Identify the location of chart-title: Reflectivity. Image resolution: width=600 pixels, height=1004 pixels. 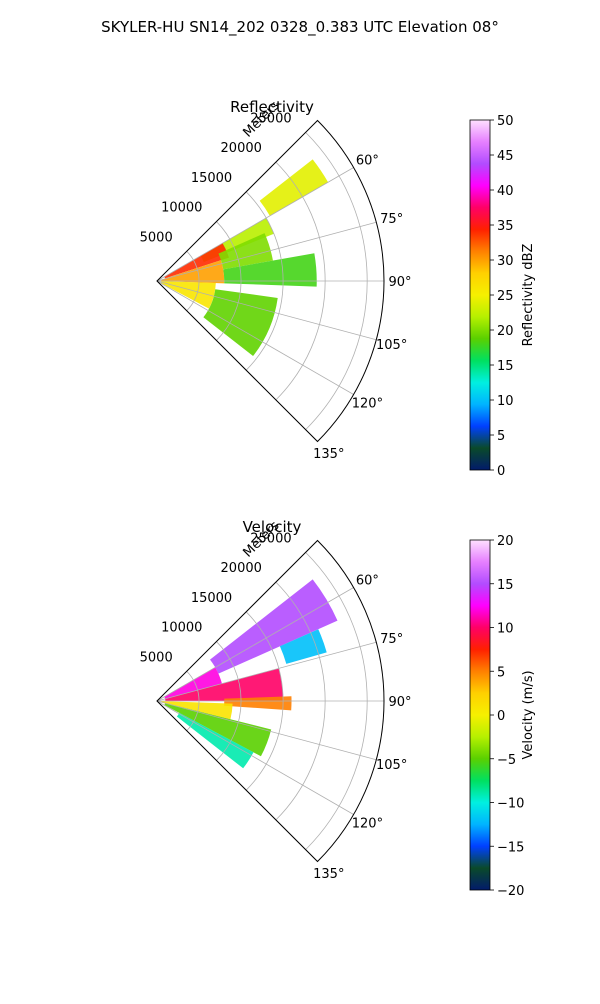
(272, 107).